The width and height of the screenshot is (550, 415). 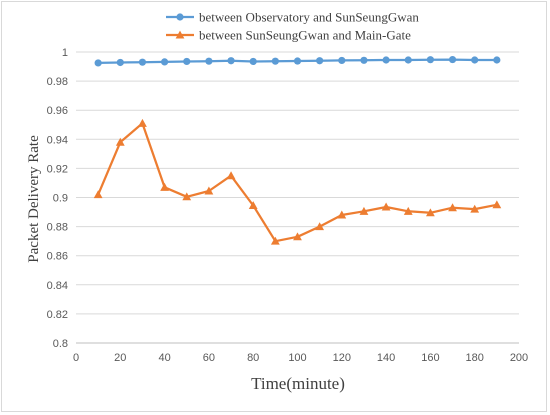 I want to click on y-tick-label: 0.84, so click(x=57, y=286).